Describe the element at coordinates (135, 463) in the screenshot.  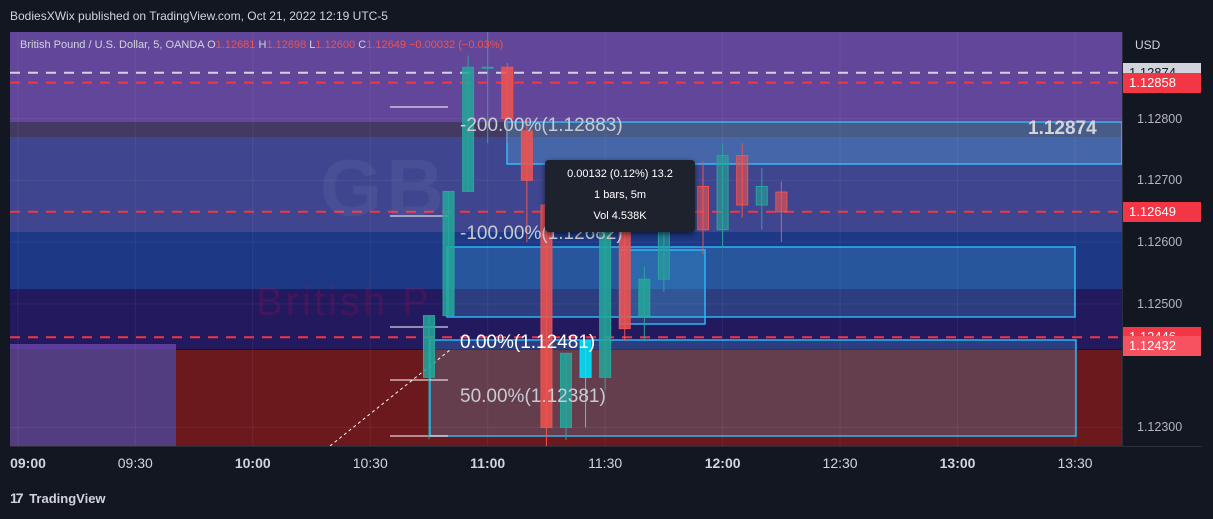
I see `time-tick-label: 09:30` at that location.